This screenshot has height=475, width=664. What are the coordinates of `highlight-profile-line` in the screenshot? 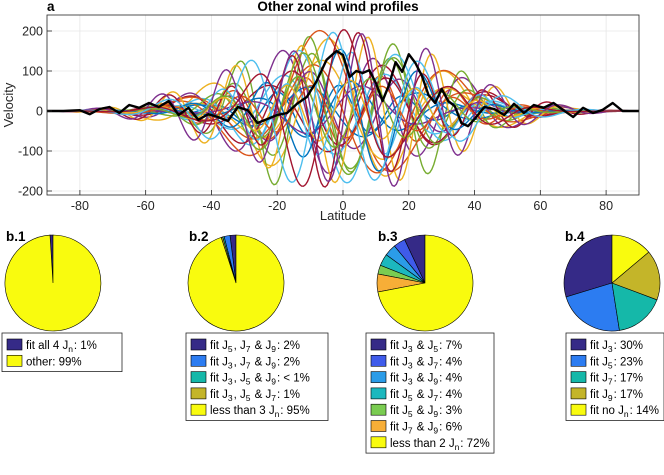 It's located at (343, 88).